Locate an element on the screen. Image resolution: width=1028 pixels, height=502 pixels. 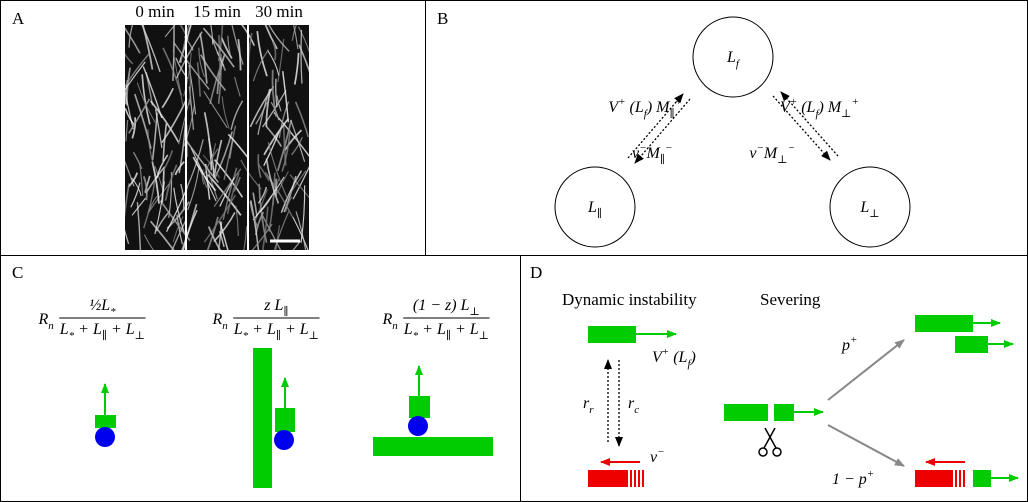
section-title: Severing is located at coordinates (790, 299).